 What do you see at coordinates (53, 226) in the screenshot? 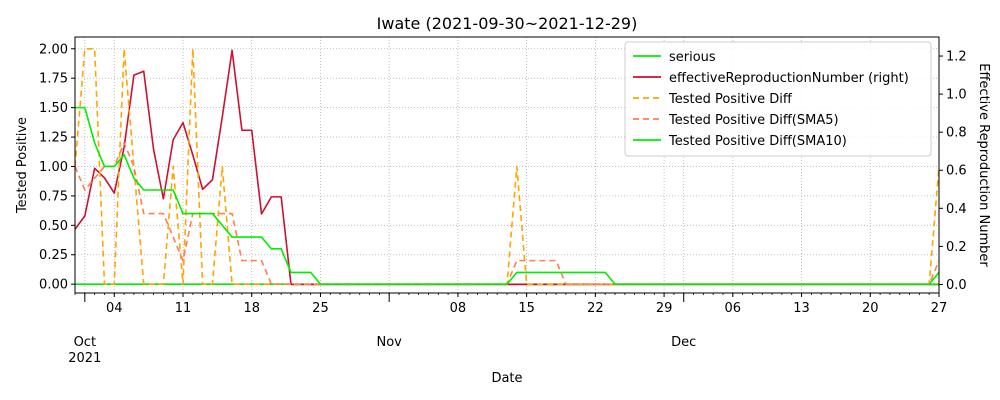
I see `left-y-tick-label: 0.50` at bounding box center [53, 226].